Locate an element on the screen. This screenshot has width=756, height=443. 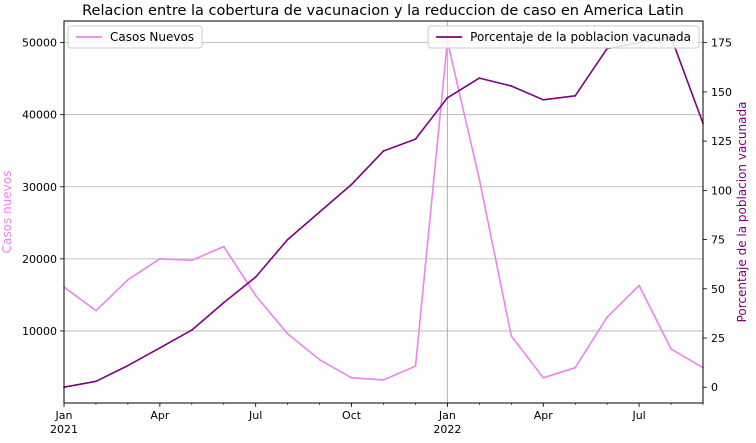
right-tick-label: 175 is located at coordinates (721, 43).